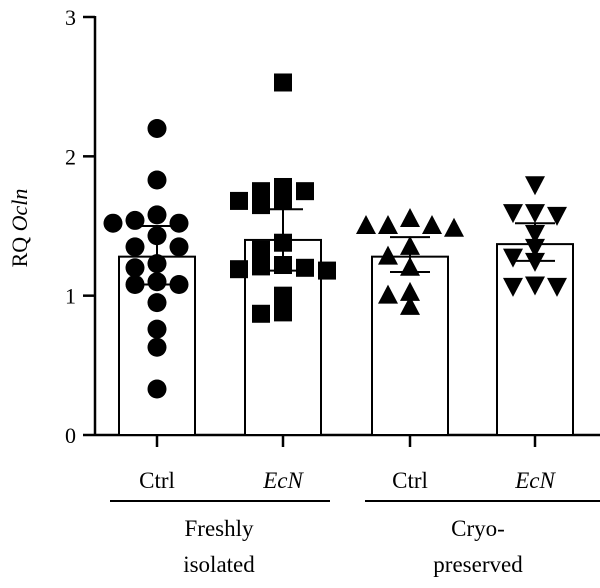 Image resolution: width=600 pixels, height=588 pixels. Describe the element at coordinates (70, 156) in the screenshot. I see `y-tick-label: 2` at that location.